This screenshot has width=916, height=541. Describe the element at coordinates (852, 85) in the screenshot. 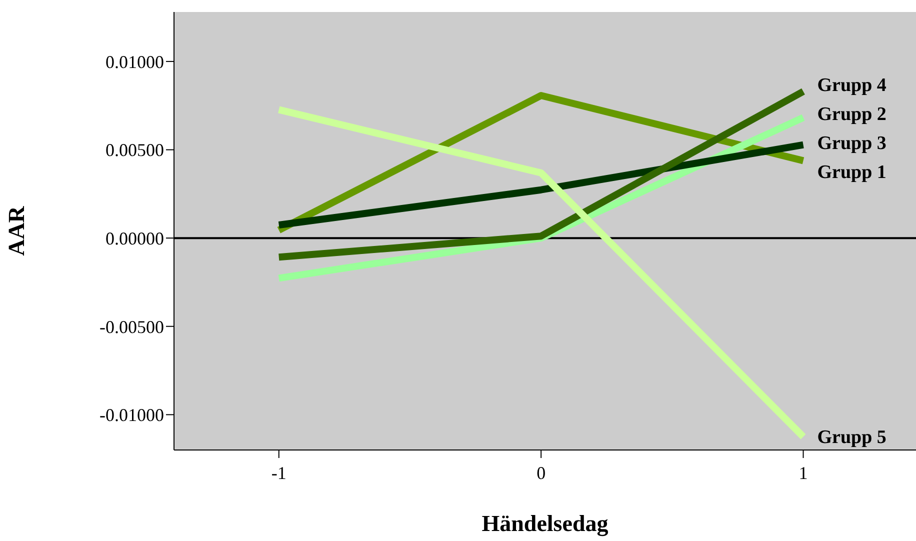

I see `series-label: Grupp 4` at that location.